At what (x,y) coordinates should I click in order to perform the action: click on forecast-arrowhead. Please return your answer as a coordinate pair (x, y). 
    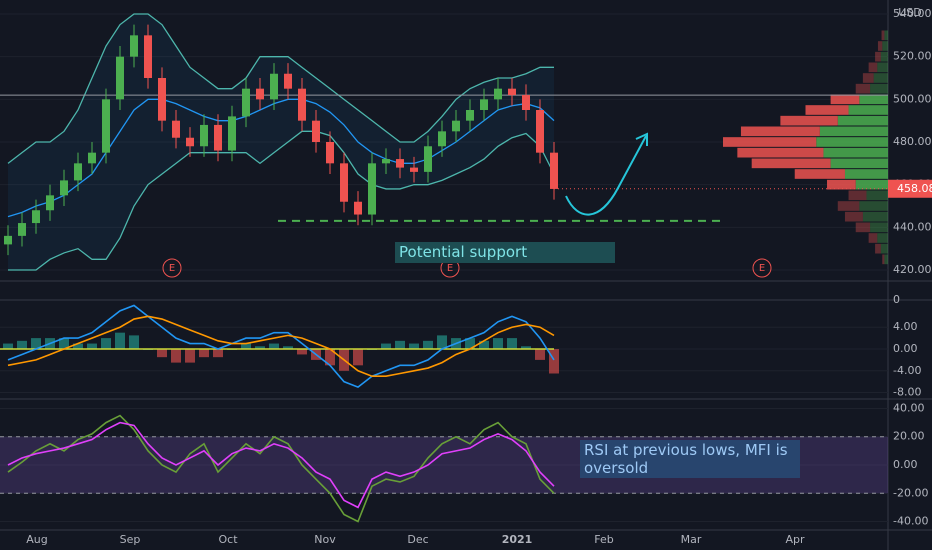
    Looking at the image, I should click on (641, 139).